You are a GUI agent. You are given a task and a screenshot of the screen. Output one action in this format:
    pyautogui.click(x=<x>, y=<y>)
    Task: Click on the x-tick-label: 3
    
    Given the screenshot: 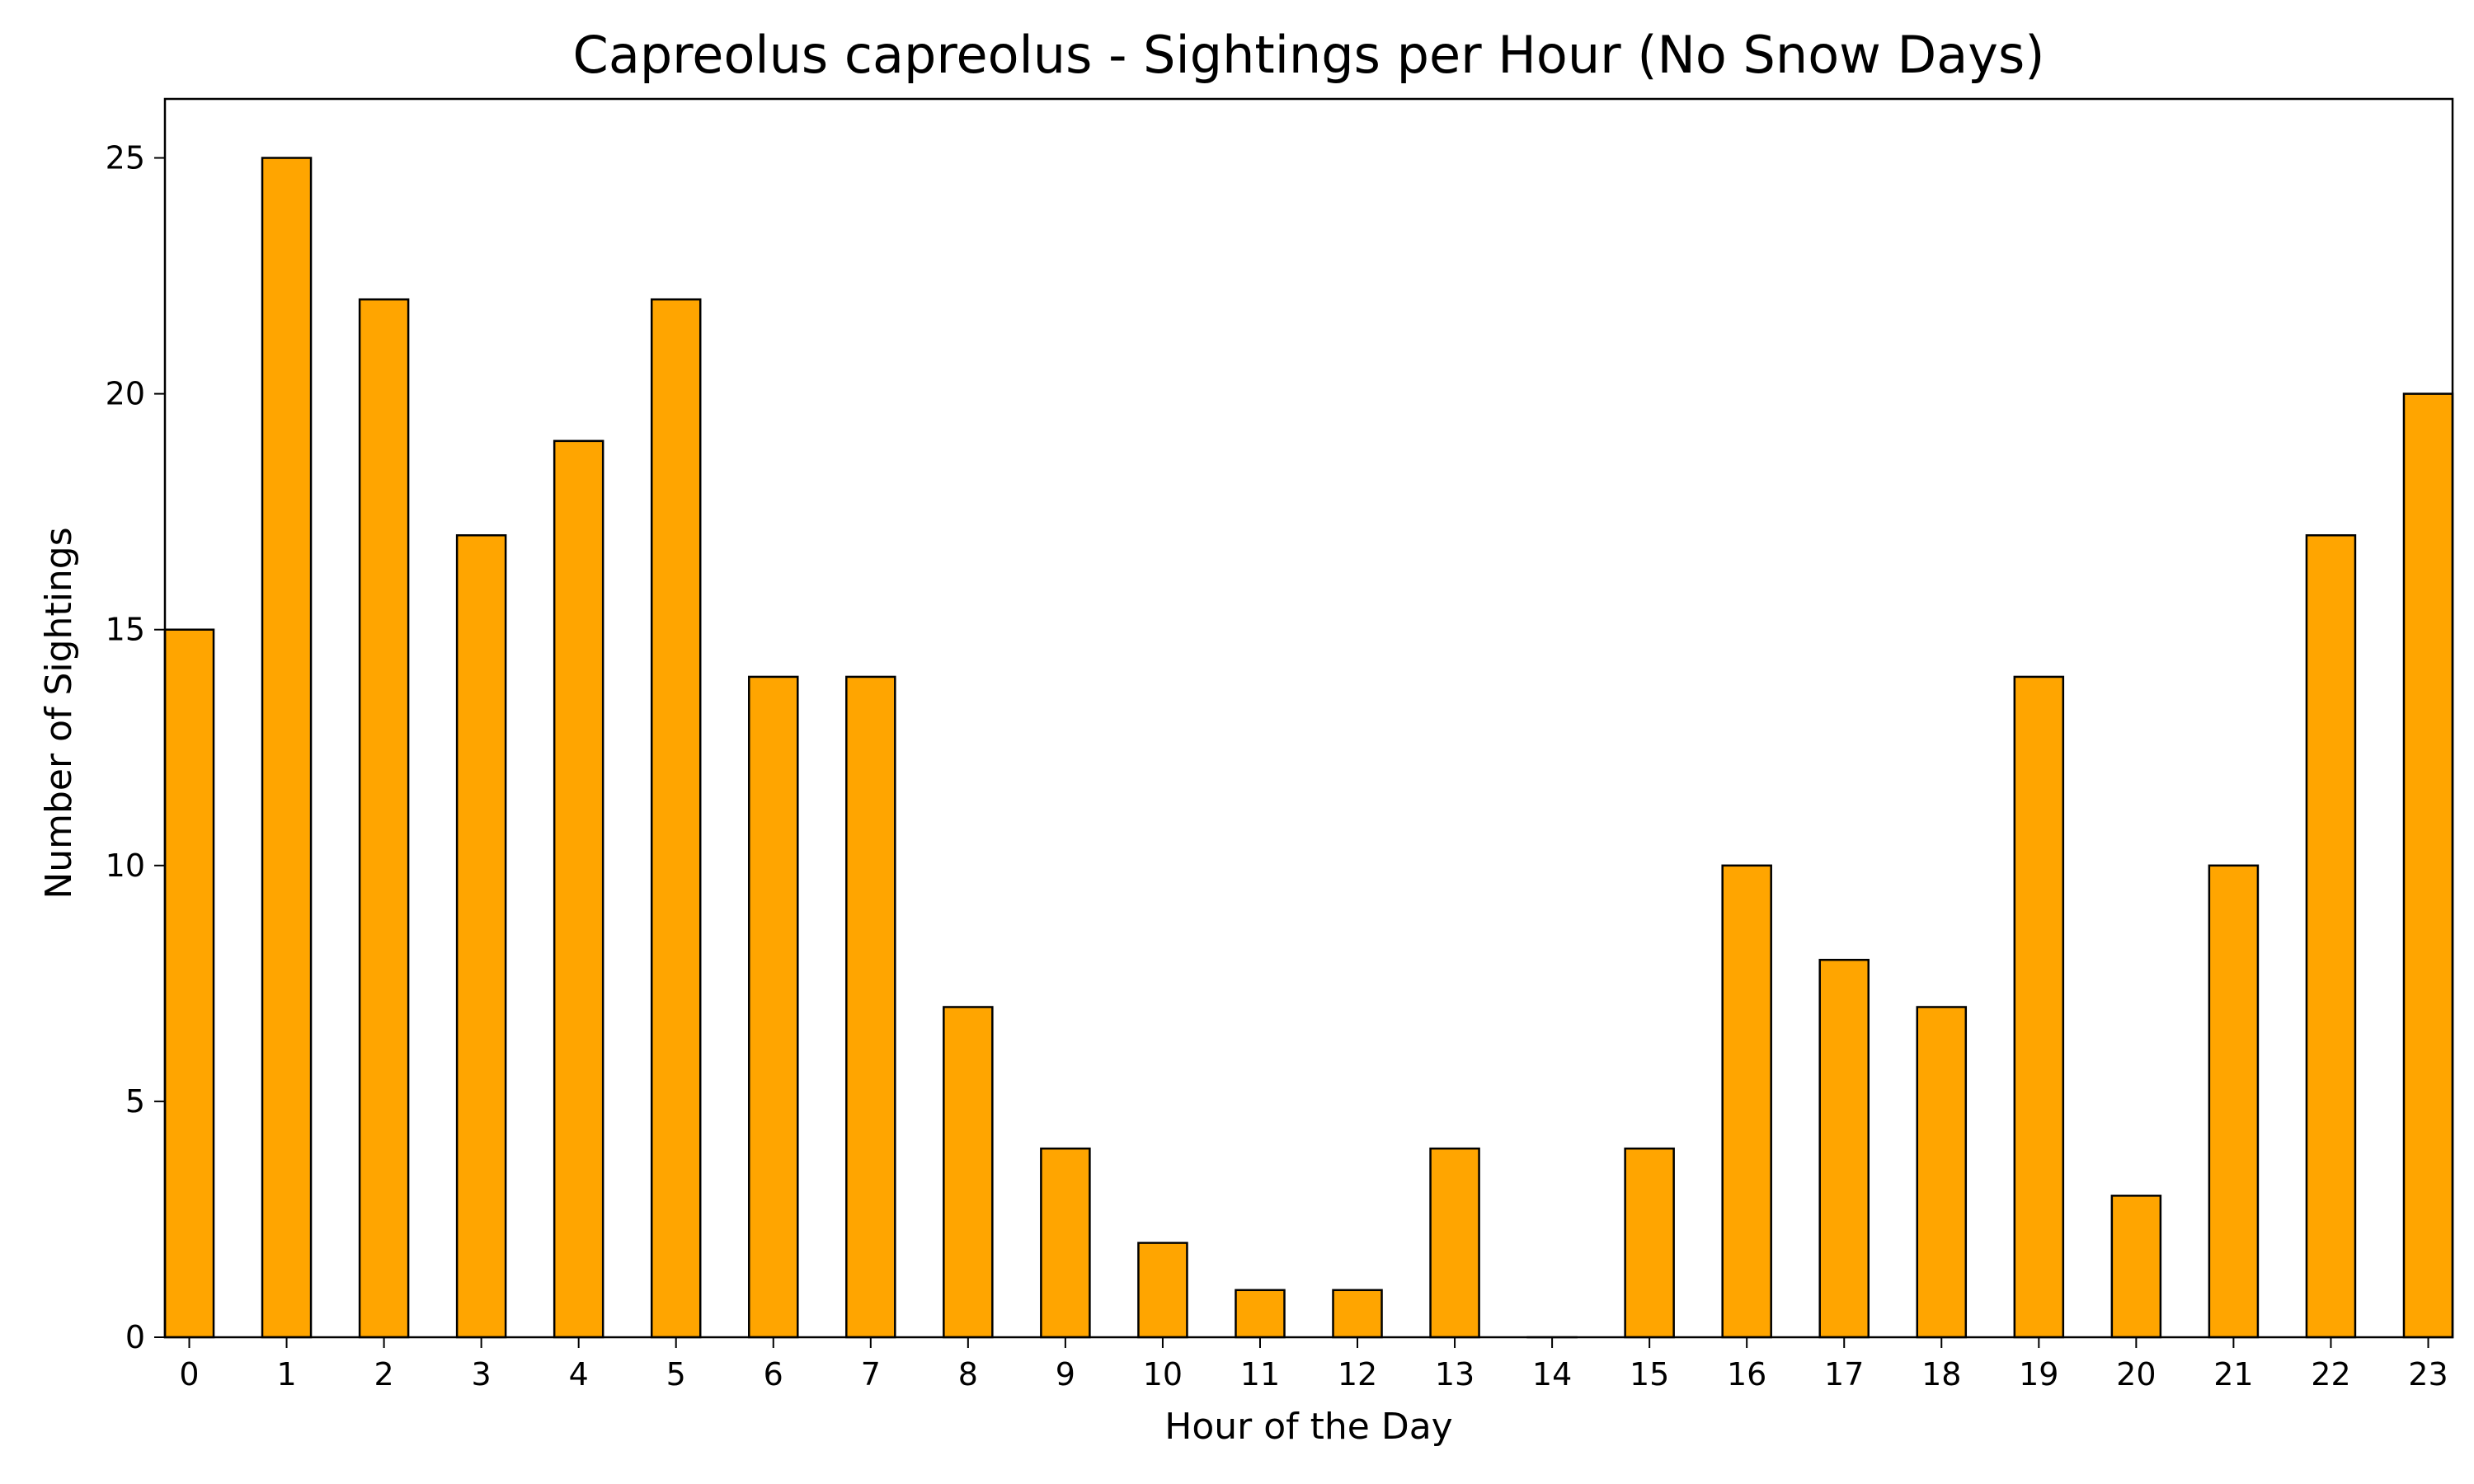 What is the action you would take?
    pyautogui.click(x=482, y=1374)
    